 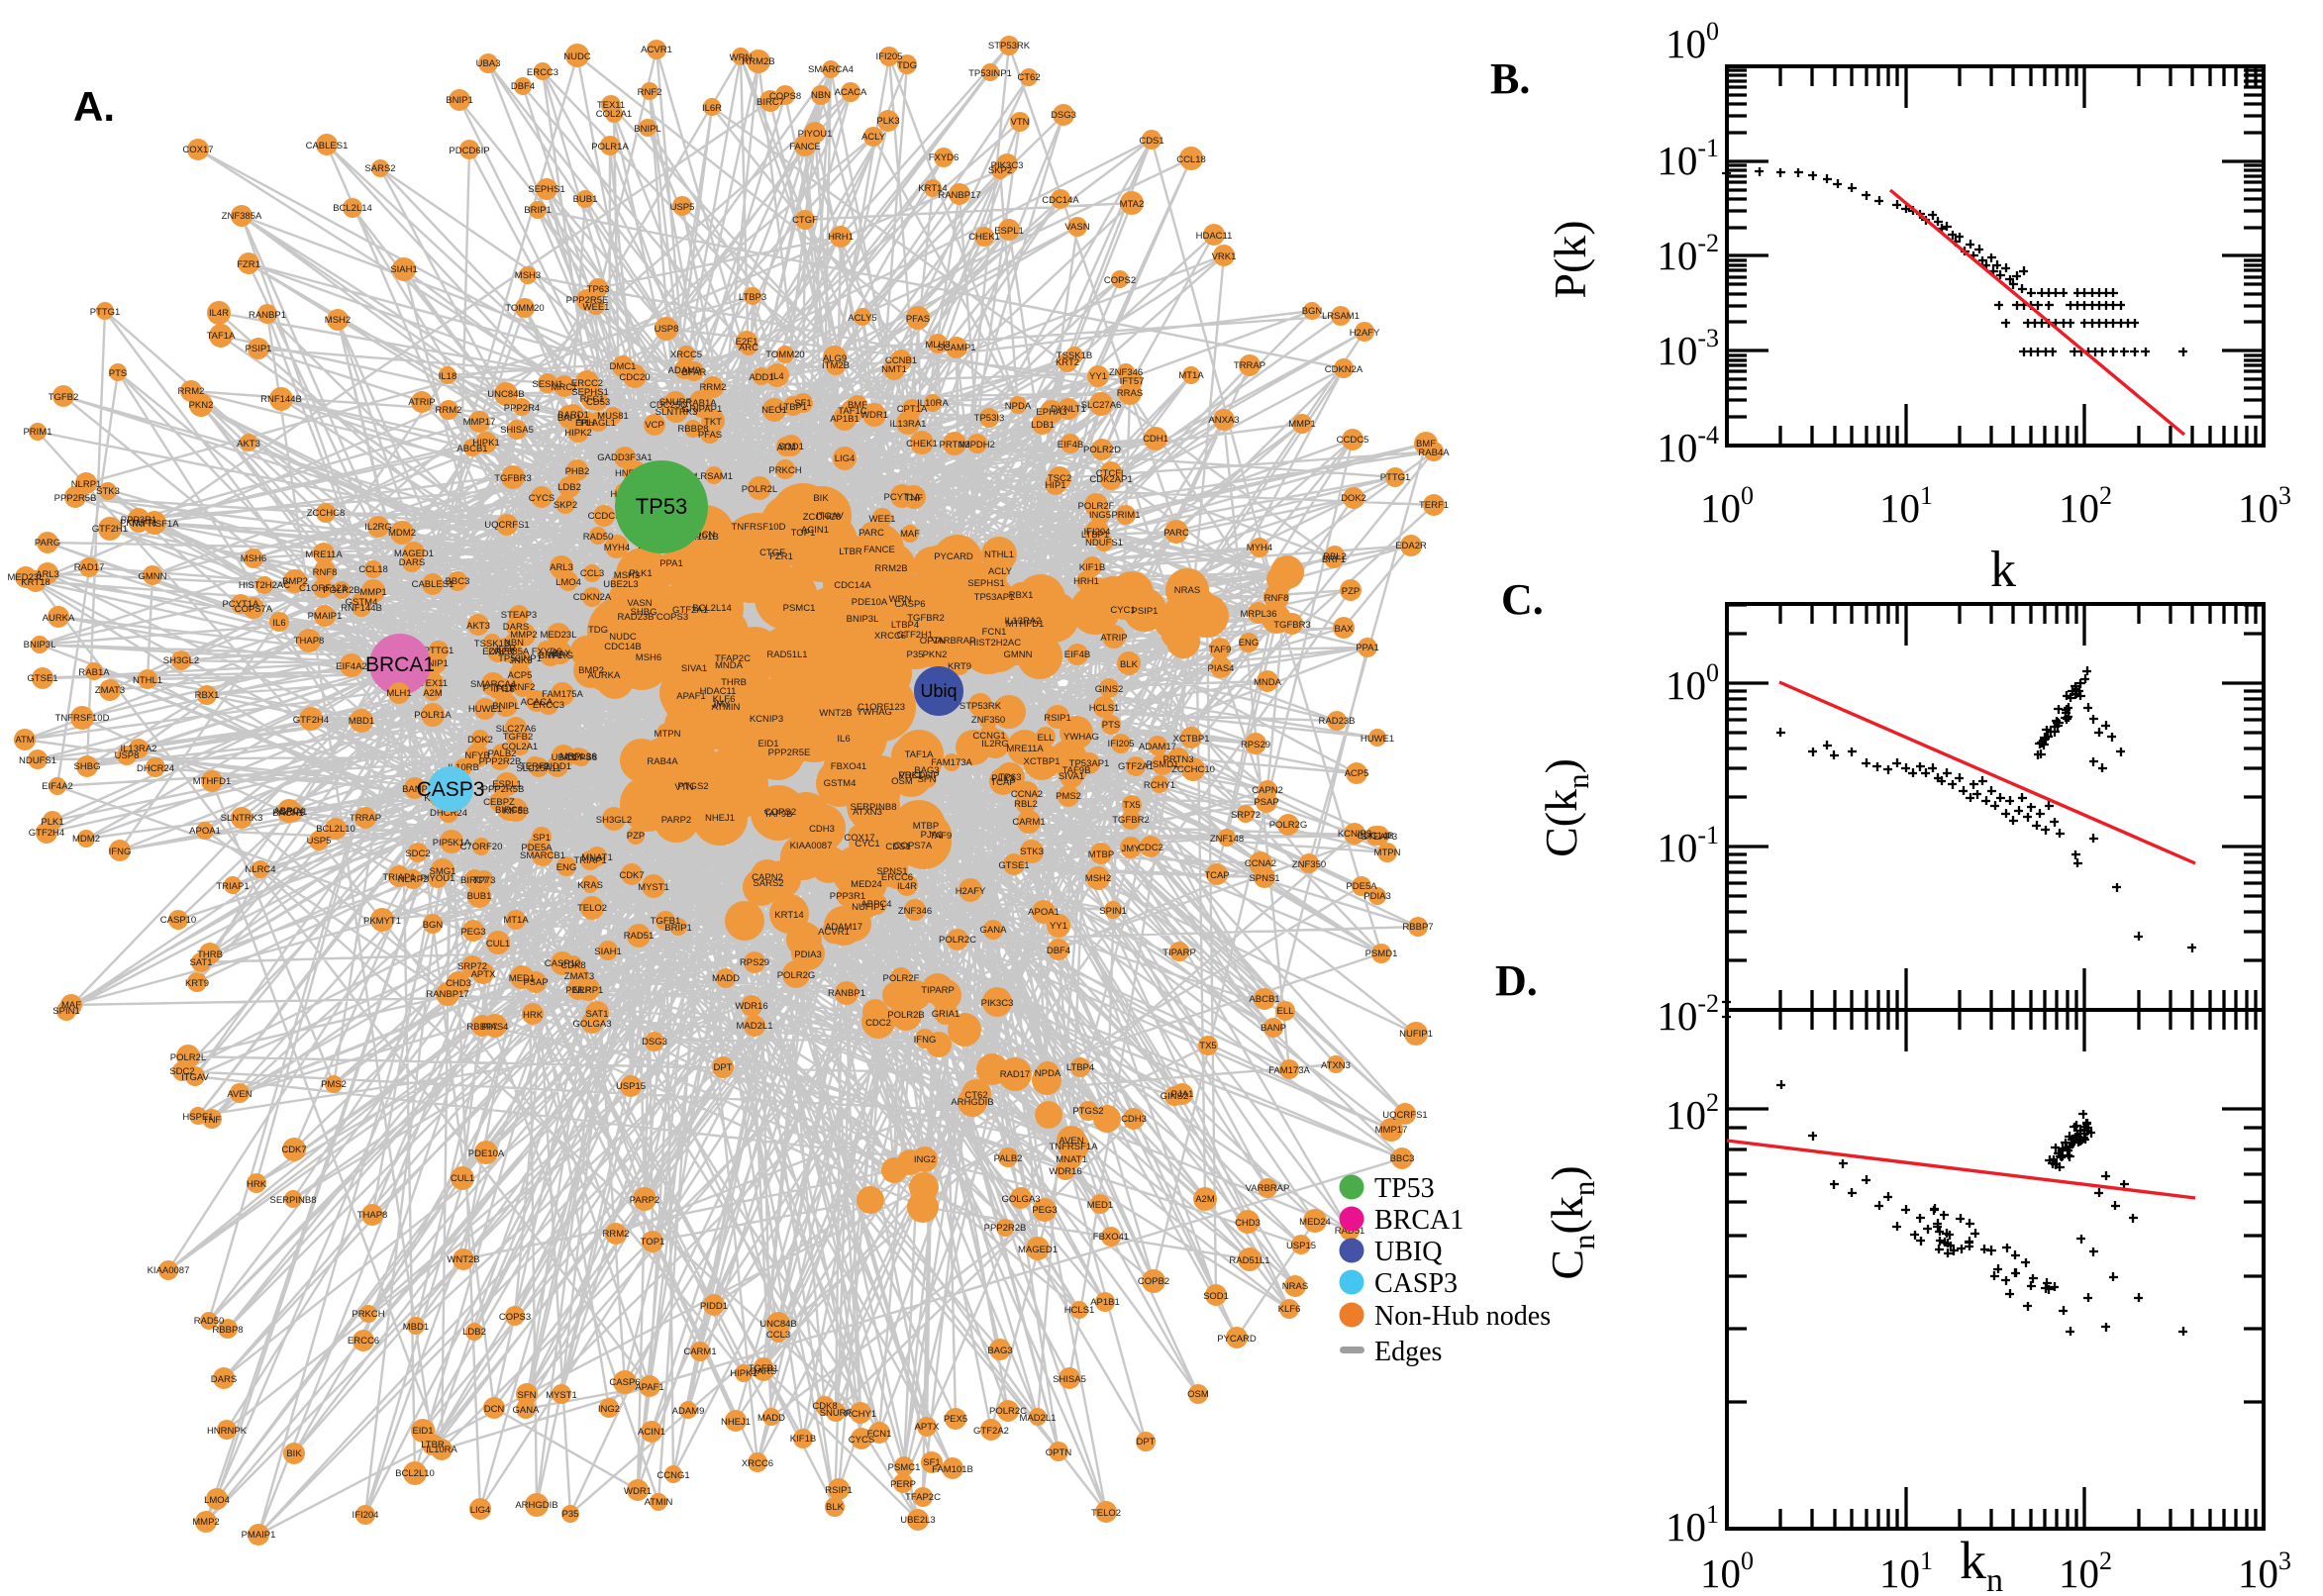 What do you see at coordinates (561, 567) in the screenshot?
I see `svg-text: ARL3` at bounding box center [561, 567].